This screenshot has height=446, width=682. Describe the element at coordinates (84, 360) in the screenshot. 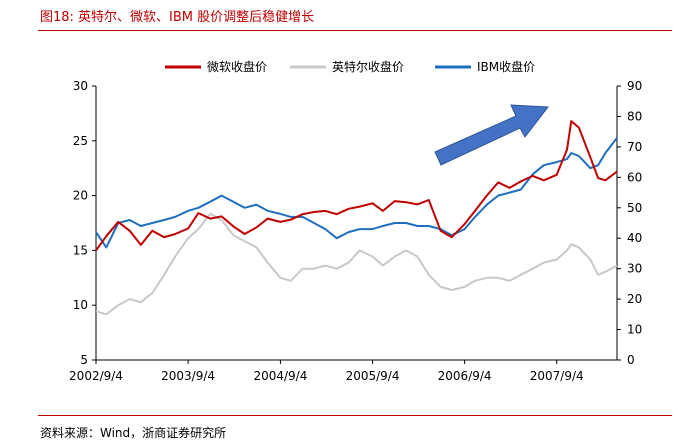

I see `left-tick-label: 5` at that location.